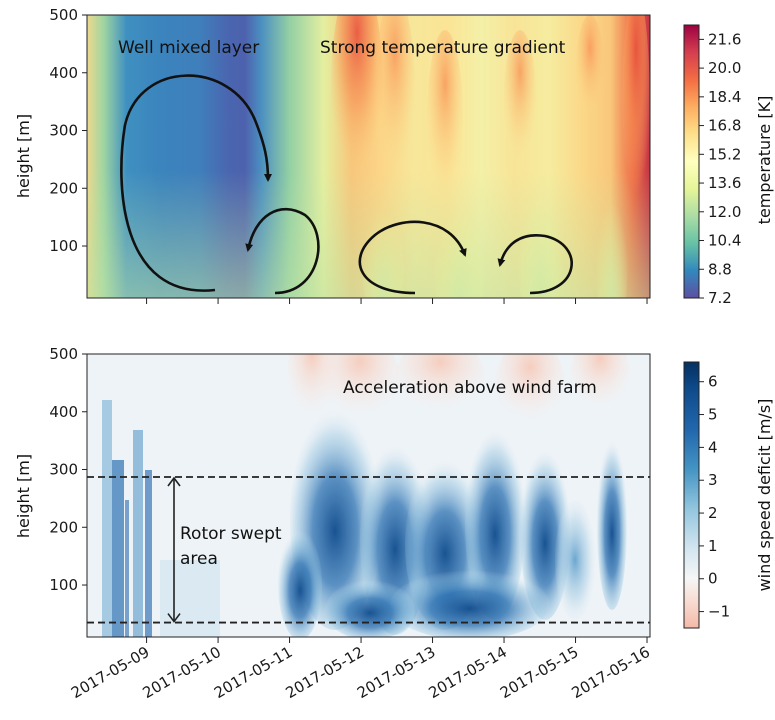 The image size is (775, 720). Describe the element at coordinates (539, 672) in the screenshot. I see `x-tick-label: 2017-05-15` at that location.